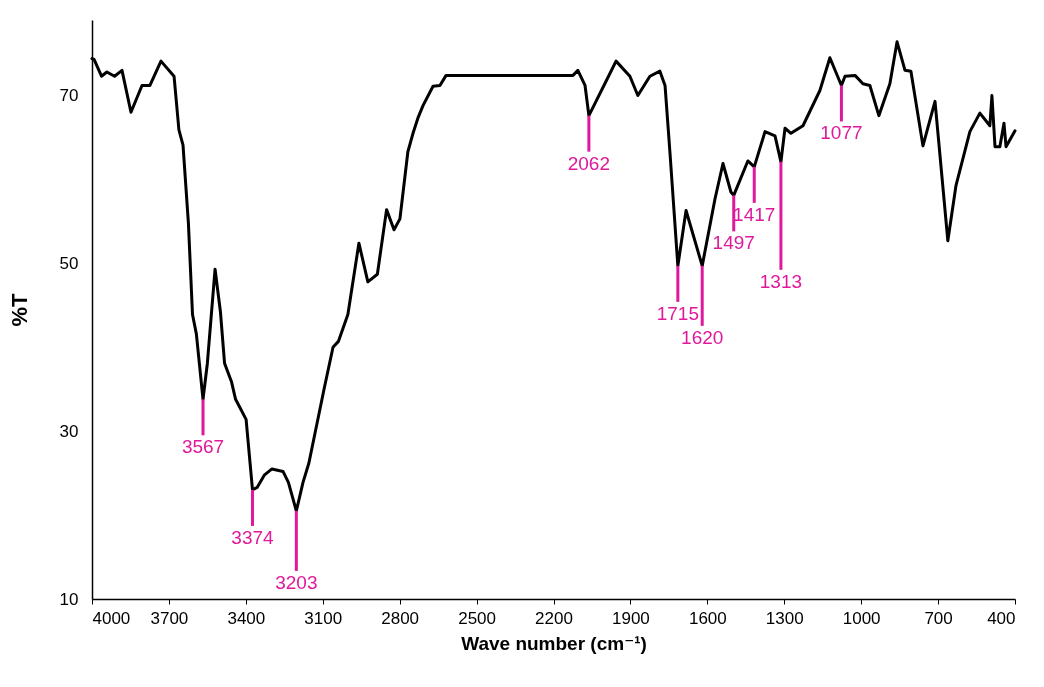 This screenshot has height=687, width=1044. Describe the element at coordinates (246, 618) in the screenshot. I see `x-tick-label: 3400` at that location.